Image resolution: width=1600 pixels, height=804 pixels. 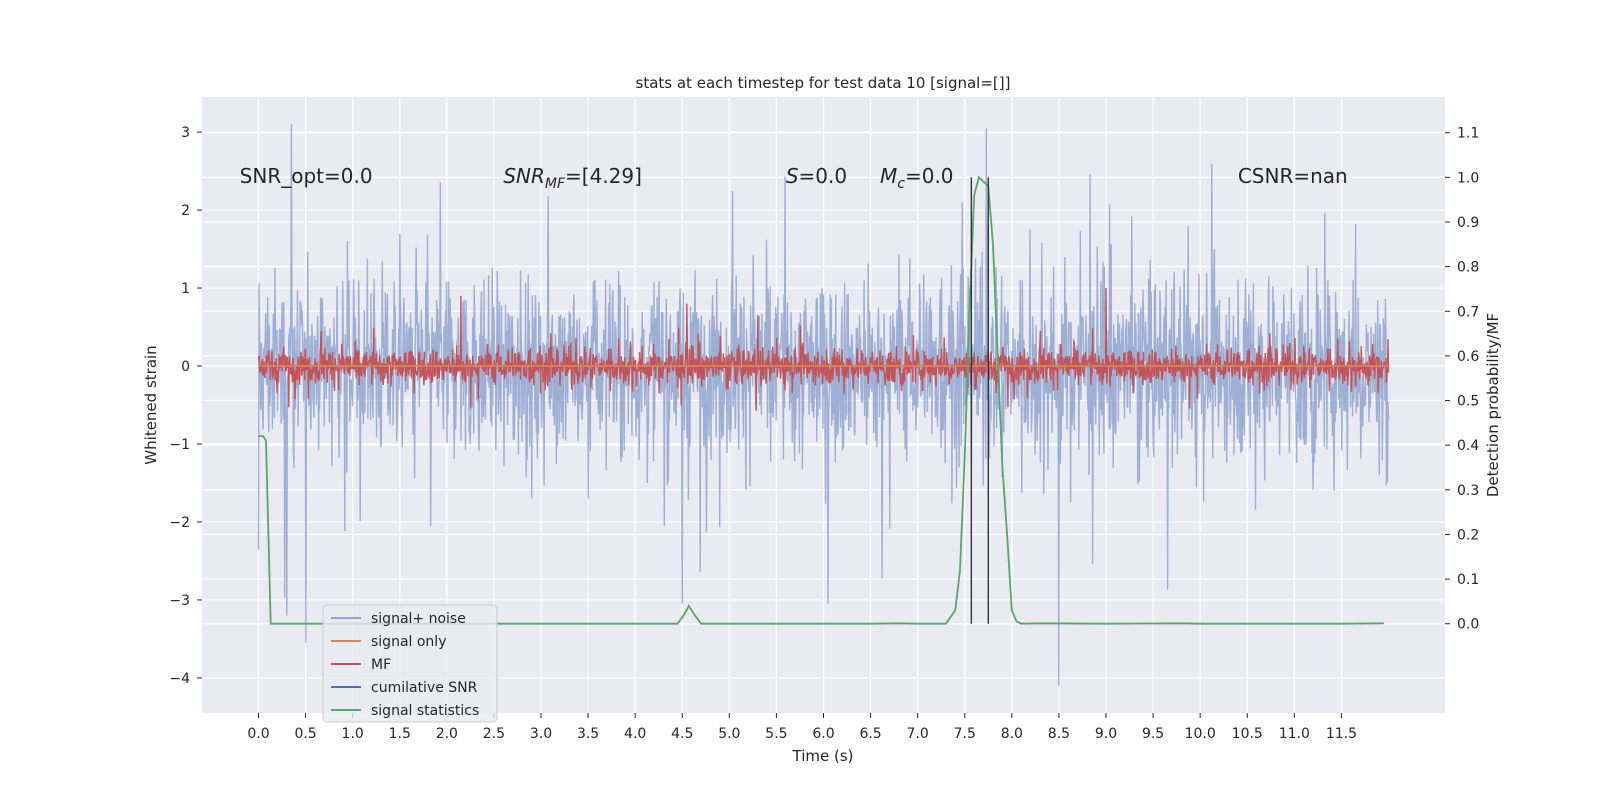 What do you see at coordinates (353, 734) in the screenshot?
I see `x-tick-label: 1.0` at bounding box center [353, 734].